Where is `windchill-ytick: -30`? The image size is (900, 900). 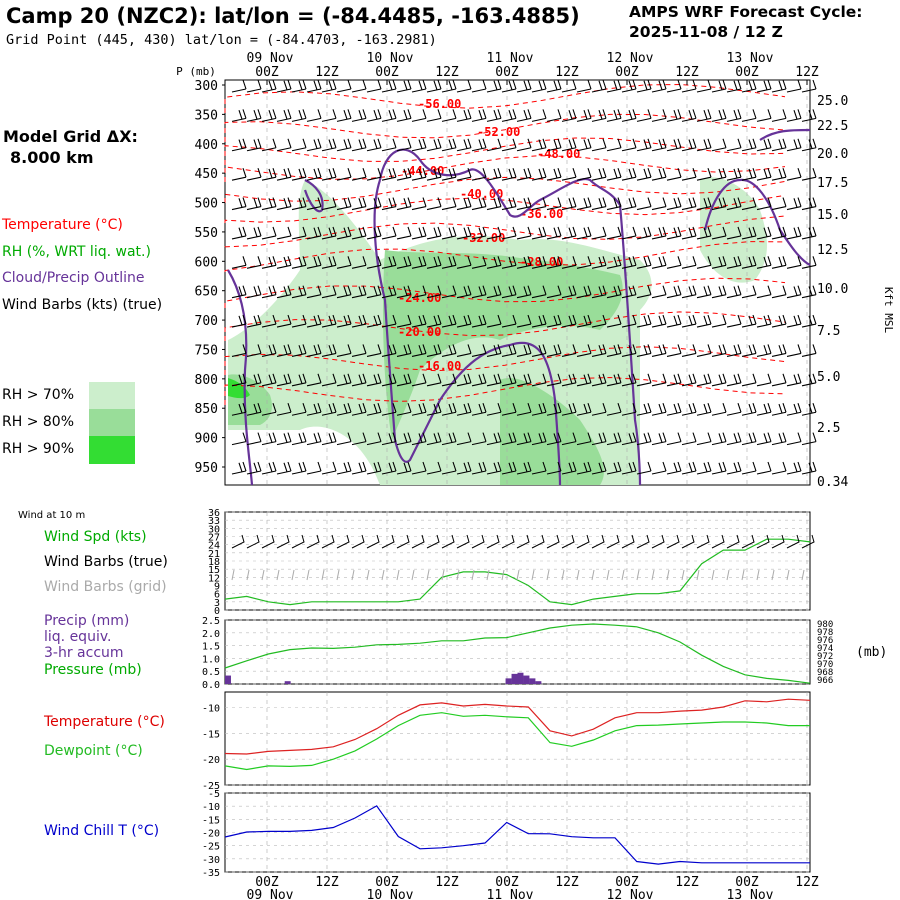 windchill-ytick: -30 is located at coordinates (211, 860).